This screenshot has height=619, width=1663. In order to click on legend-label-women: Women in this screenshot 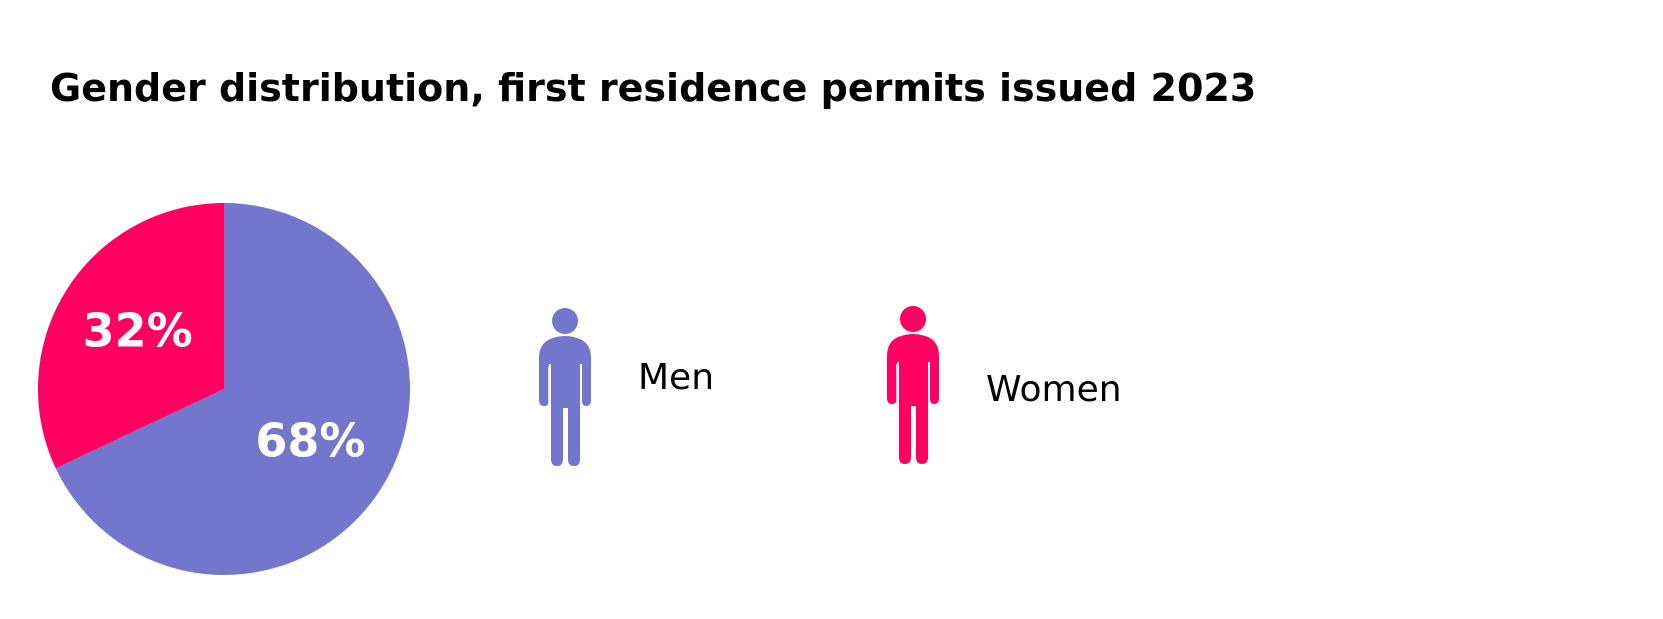, I will do `click(1054, 389)`.